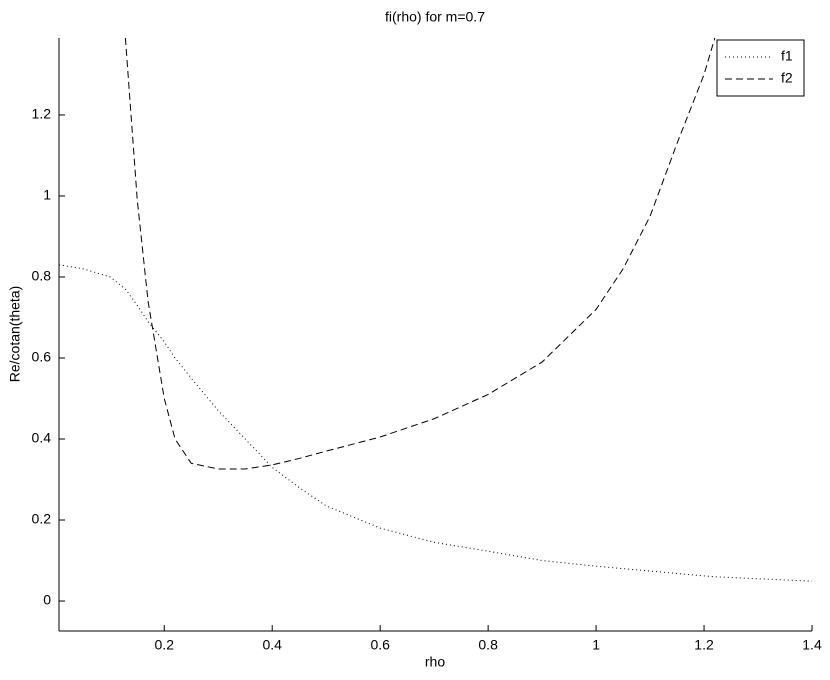 The width and height of the screenshot is (830, 680). What do you see at coordinates (760, 68) in the screenshot?
I see `legend-box` at bounding box center [760, 68].